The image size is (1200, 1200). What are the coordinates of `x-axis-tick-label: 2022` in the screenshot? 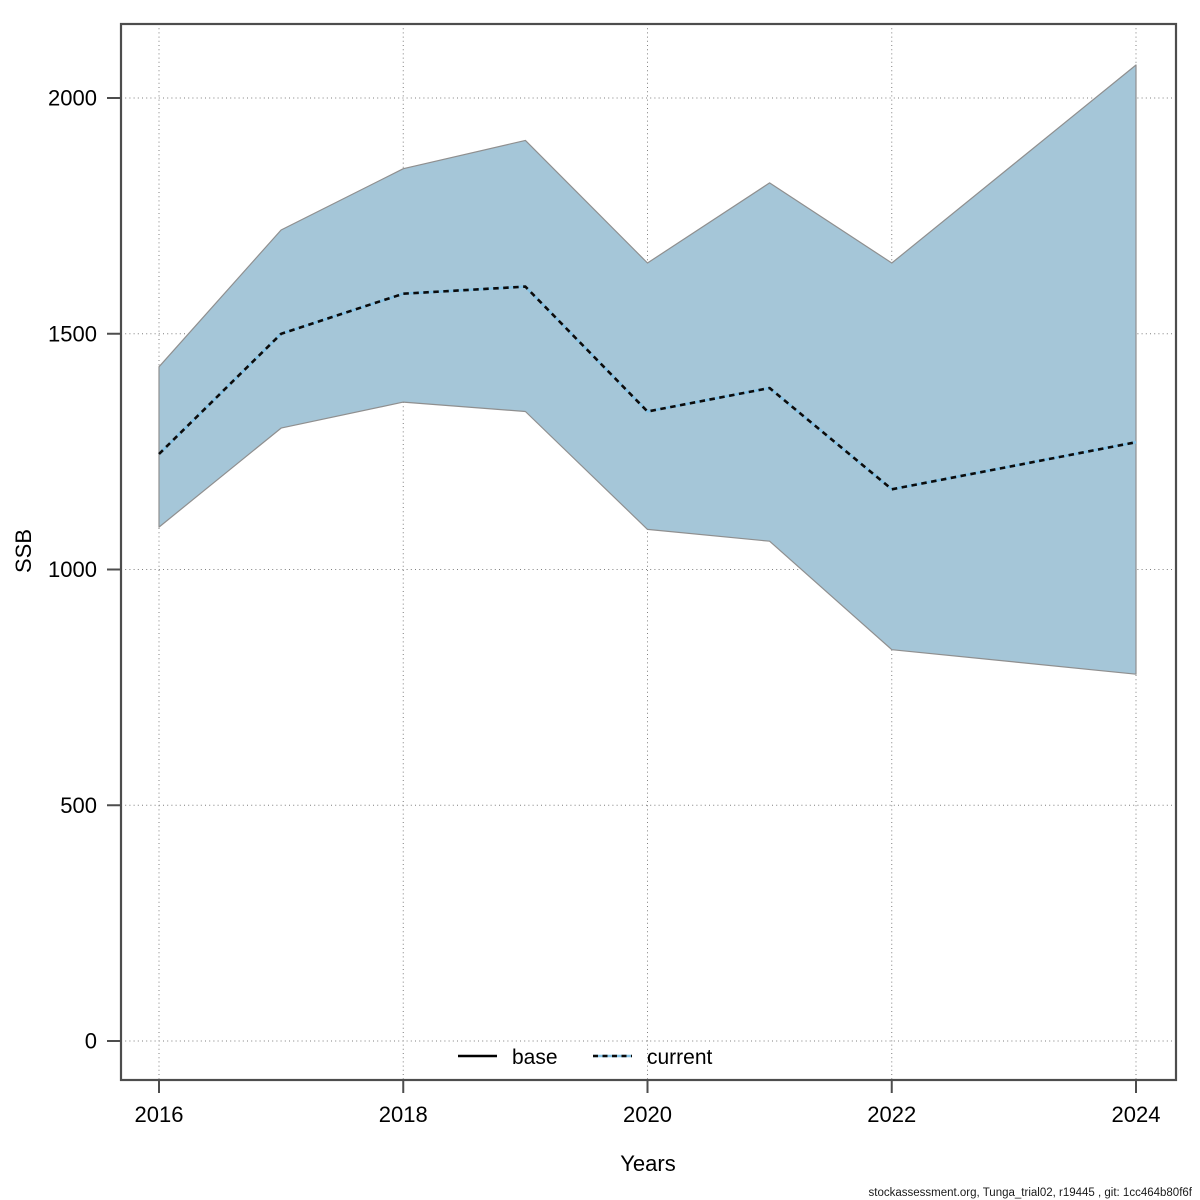 It's located at (891, 1114).